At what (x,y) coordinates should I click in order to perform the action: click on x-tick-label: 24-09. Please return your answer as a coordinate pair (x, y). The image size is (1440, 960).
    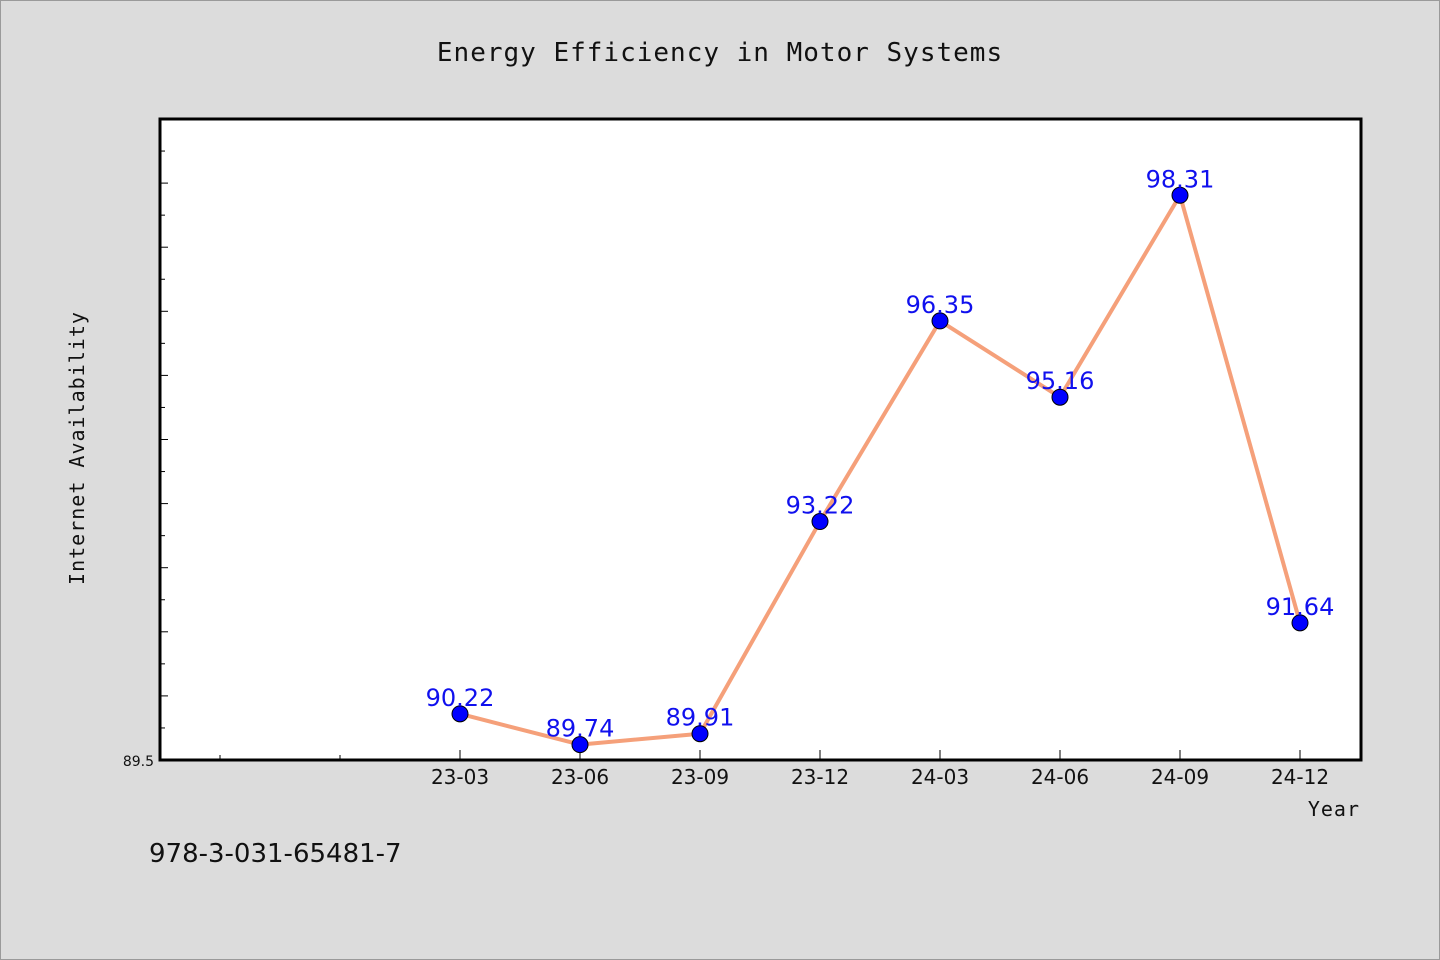
    Looking at the image, I should click on (1180, 777).